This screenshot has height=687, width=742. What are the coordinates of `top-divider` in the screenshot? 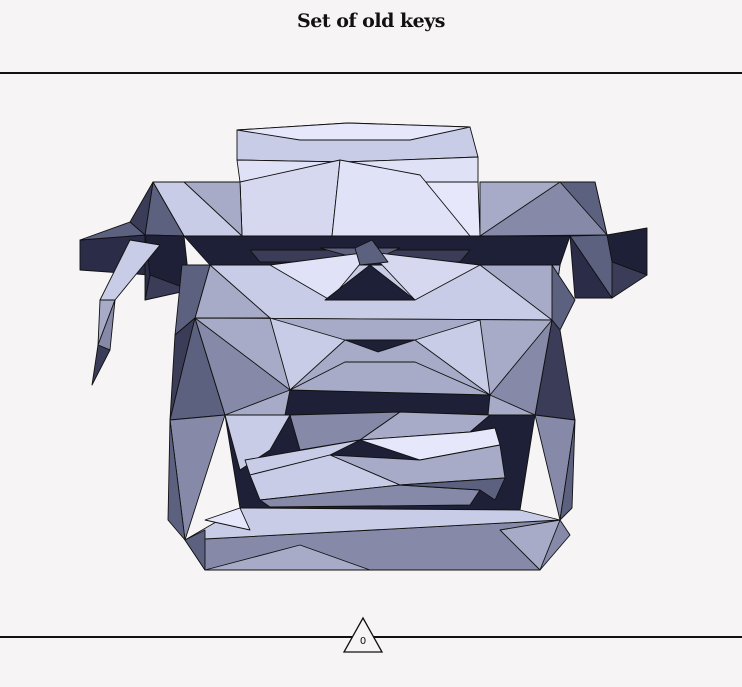 It's located at (371, 73).